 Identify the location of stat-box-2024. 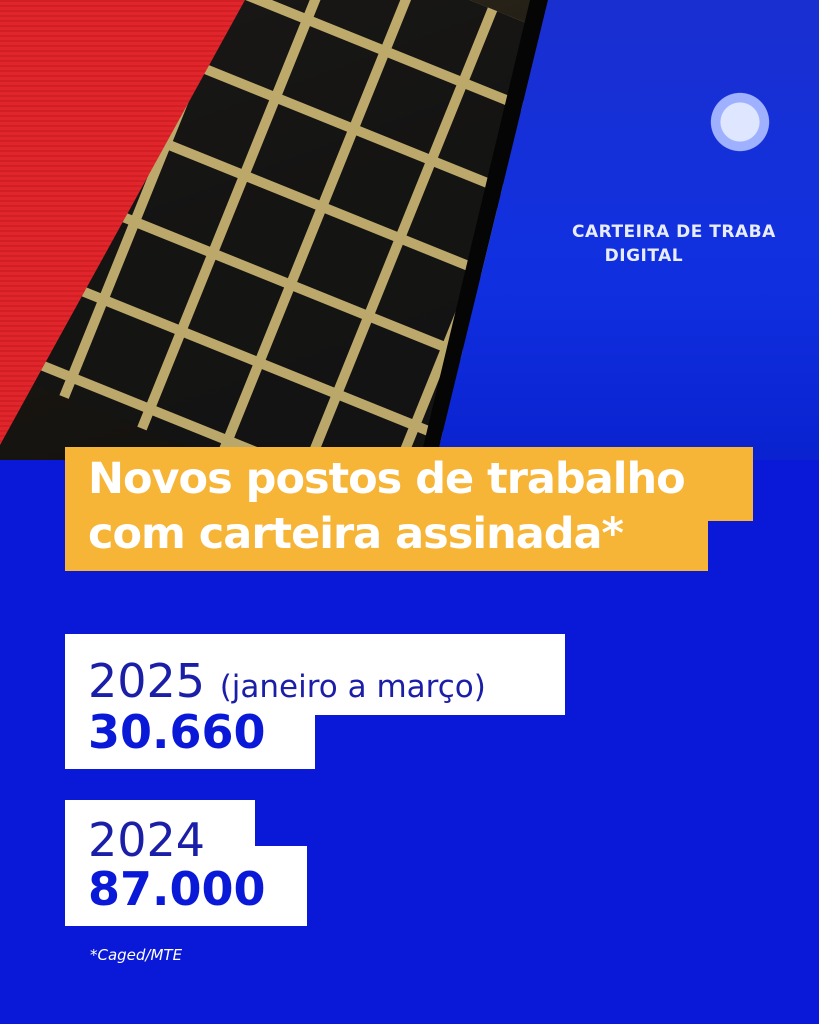
(160, 825).